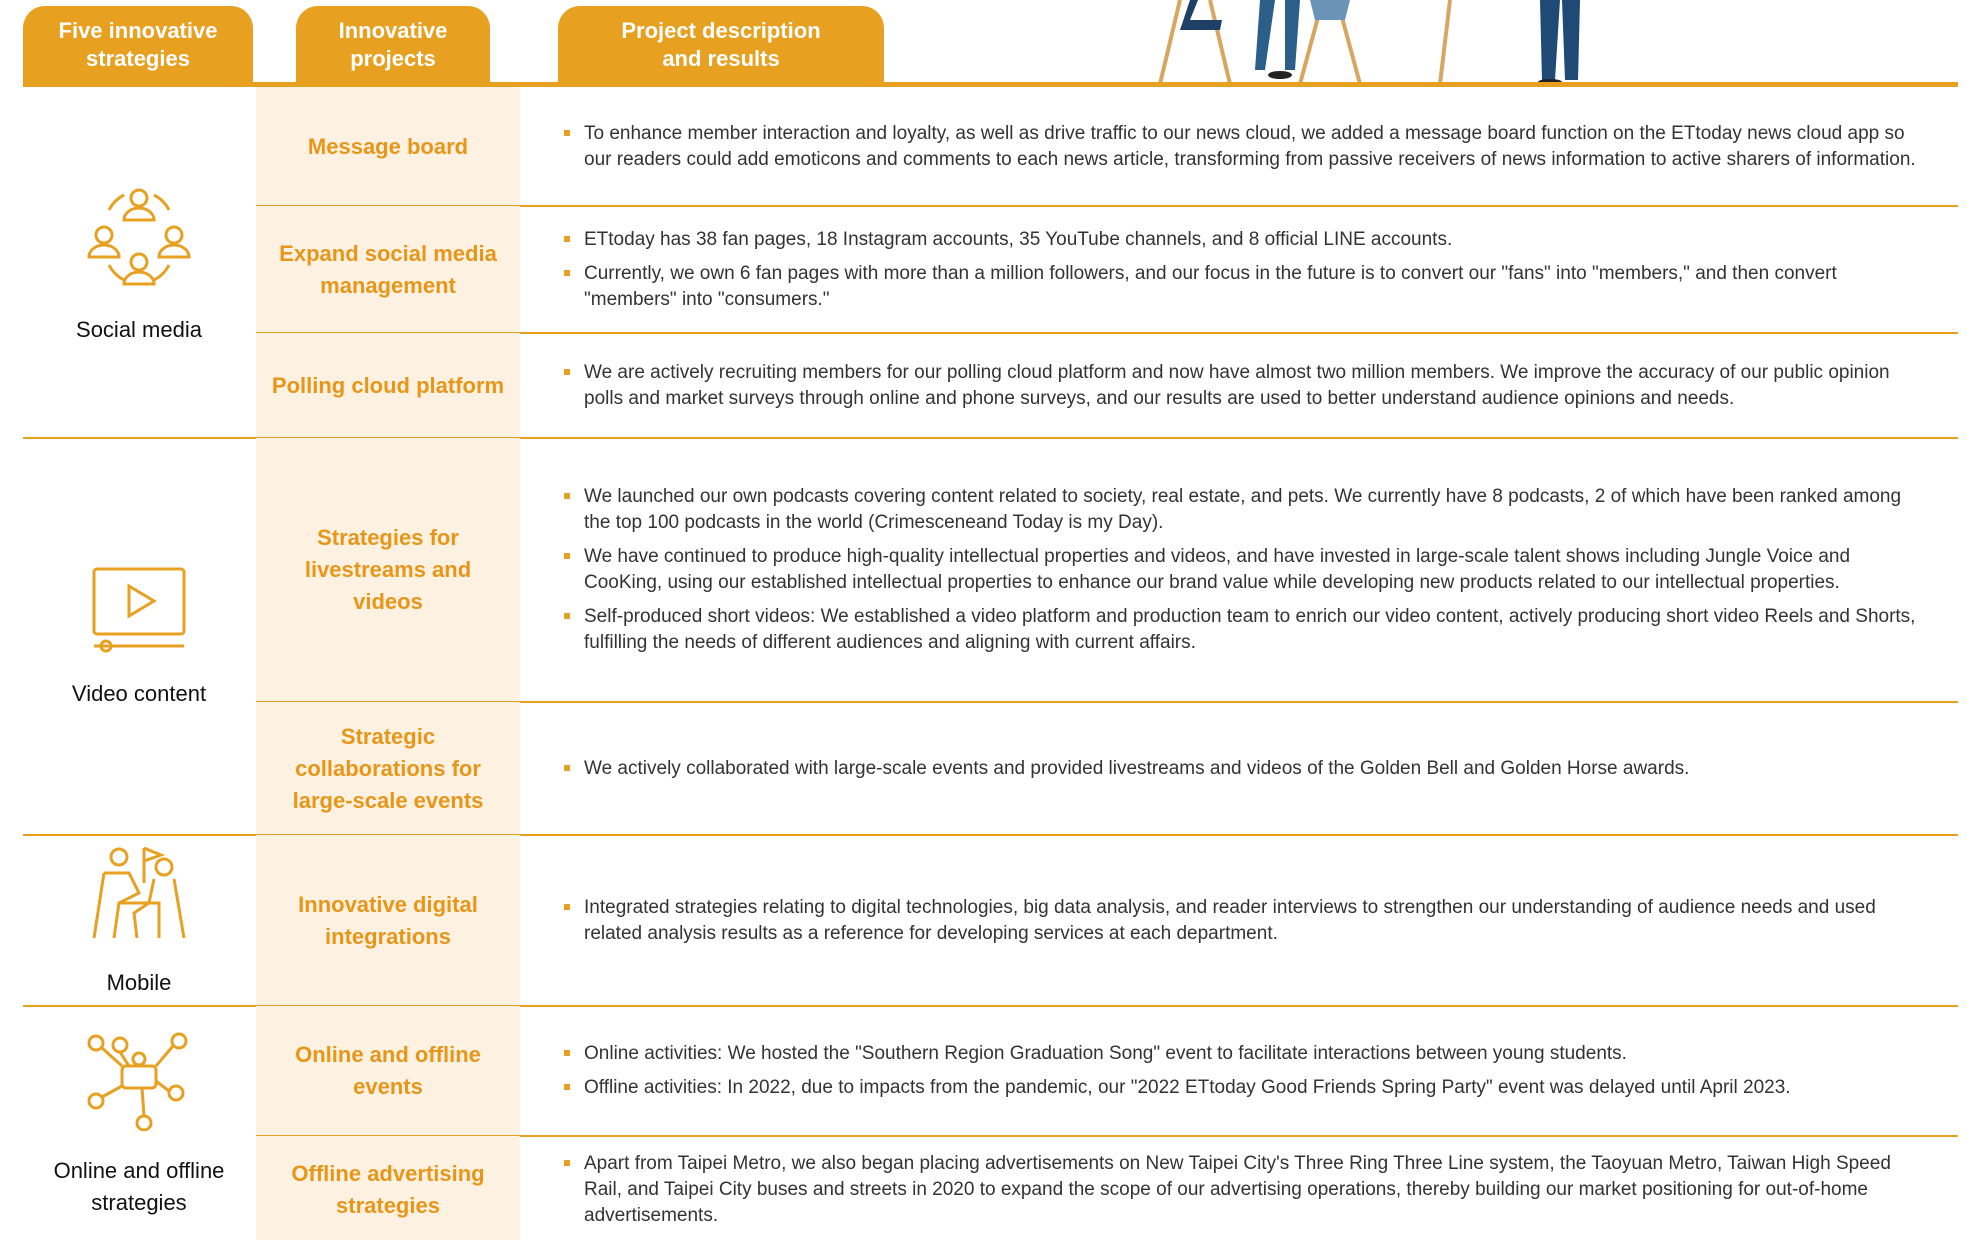 This screenshot has width=1967, height=1240. I want to click on strategy-label: Social media, so click(139, 329).